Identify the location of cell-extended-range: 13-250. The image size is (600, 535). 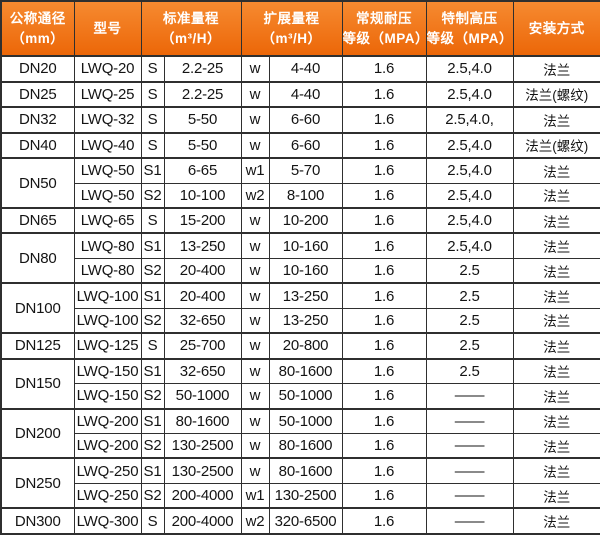
(305, 295).